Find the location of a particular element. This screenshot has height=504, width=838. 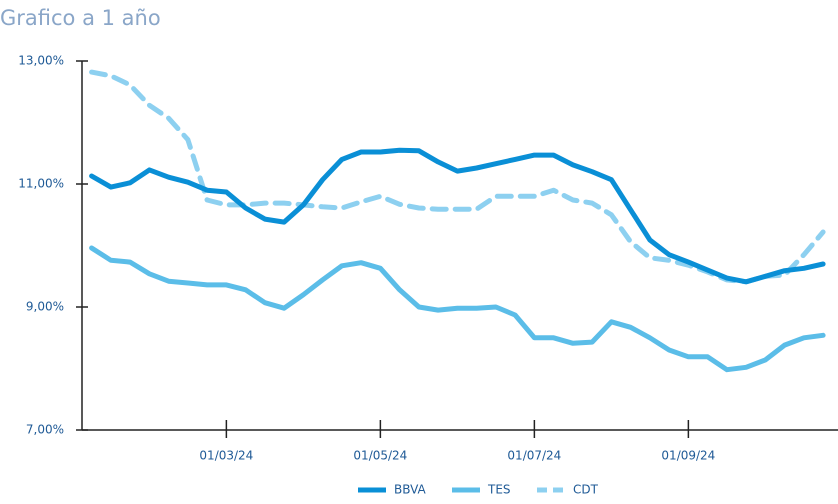

legend-label: BBVA is located at coordinates (410, 490).